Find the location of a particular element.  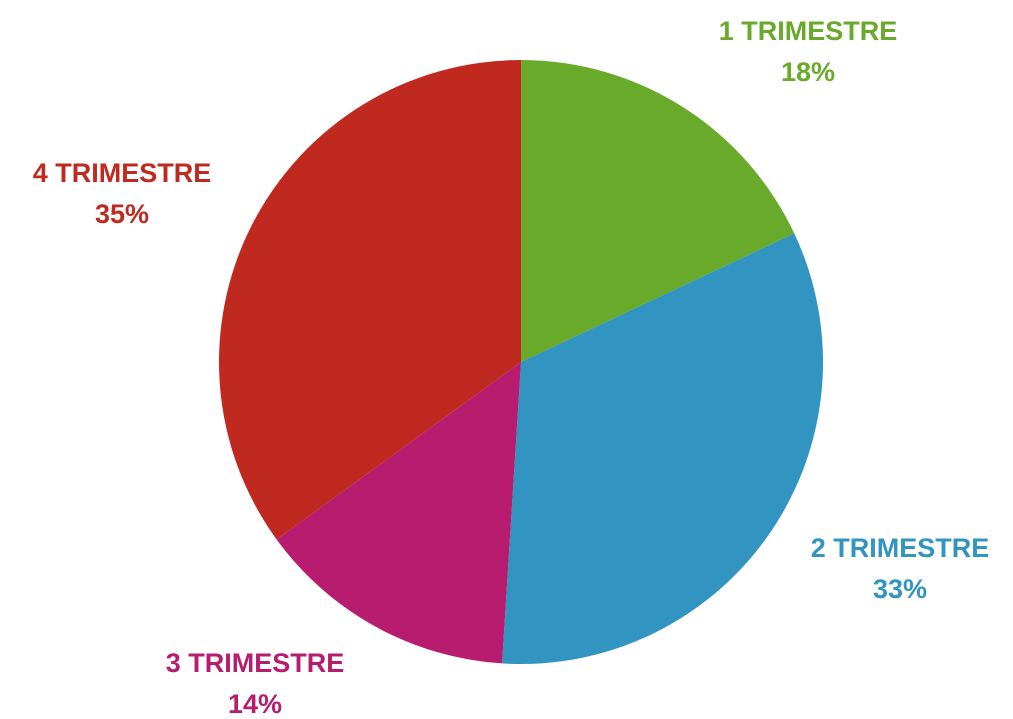

slice-value-label: 35% is located at coordinates (122, 214).